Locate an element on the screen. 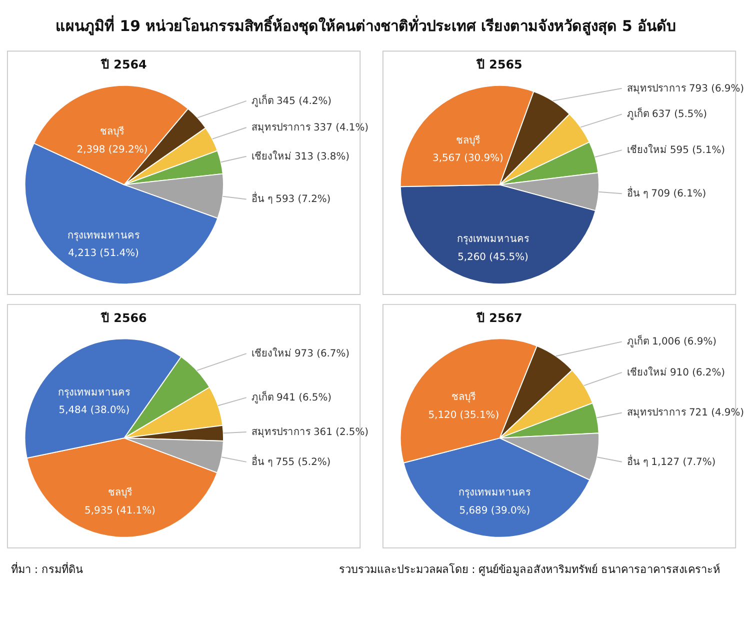  slice-label: ภูเก็ต 345 (4.2%) is located at coordinates (291, 99).